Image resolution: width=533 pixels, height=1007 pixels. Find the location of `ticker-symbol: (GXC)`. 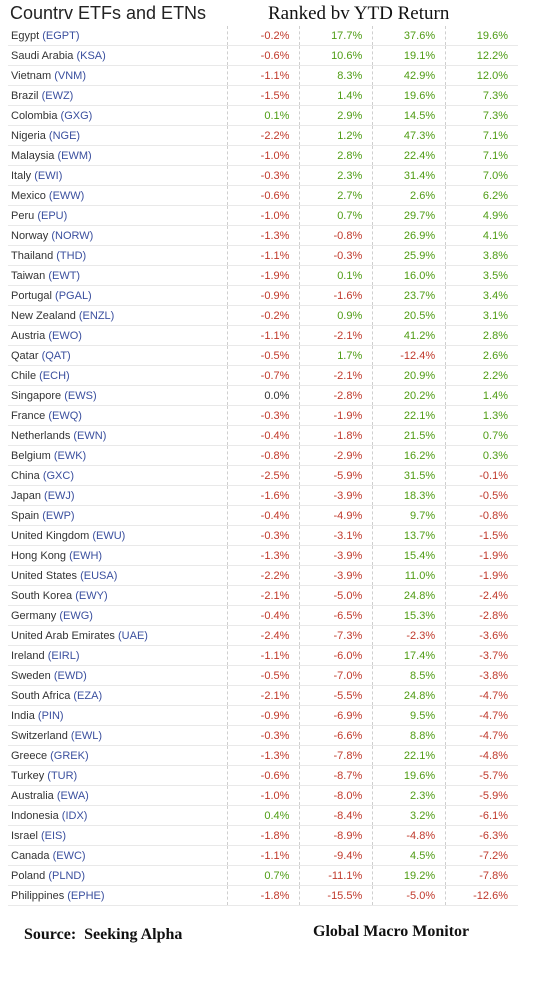

ticker-symbol: (GXC) is located at coordinates (58, 475).